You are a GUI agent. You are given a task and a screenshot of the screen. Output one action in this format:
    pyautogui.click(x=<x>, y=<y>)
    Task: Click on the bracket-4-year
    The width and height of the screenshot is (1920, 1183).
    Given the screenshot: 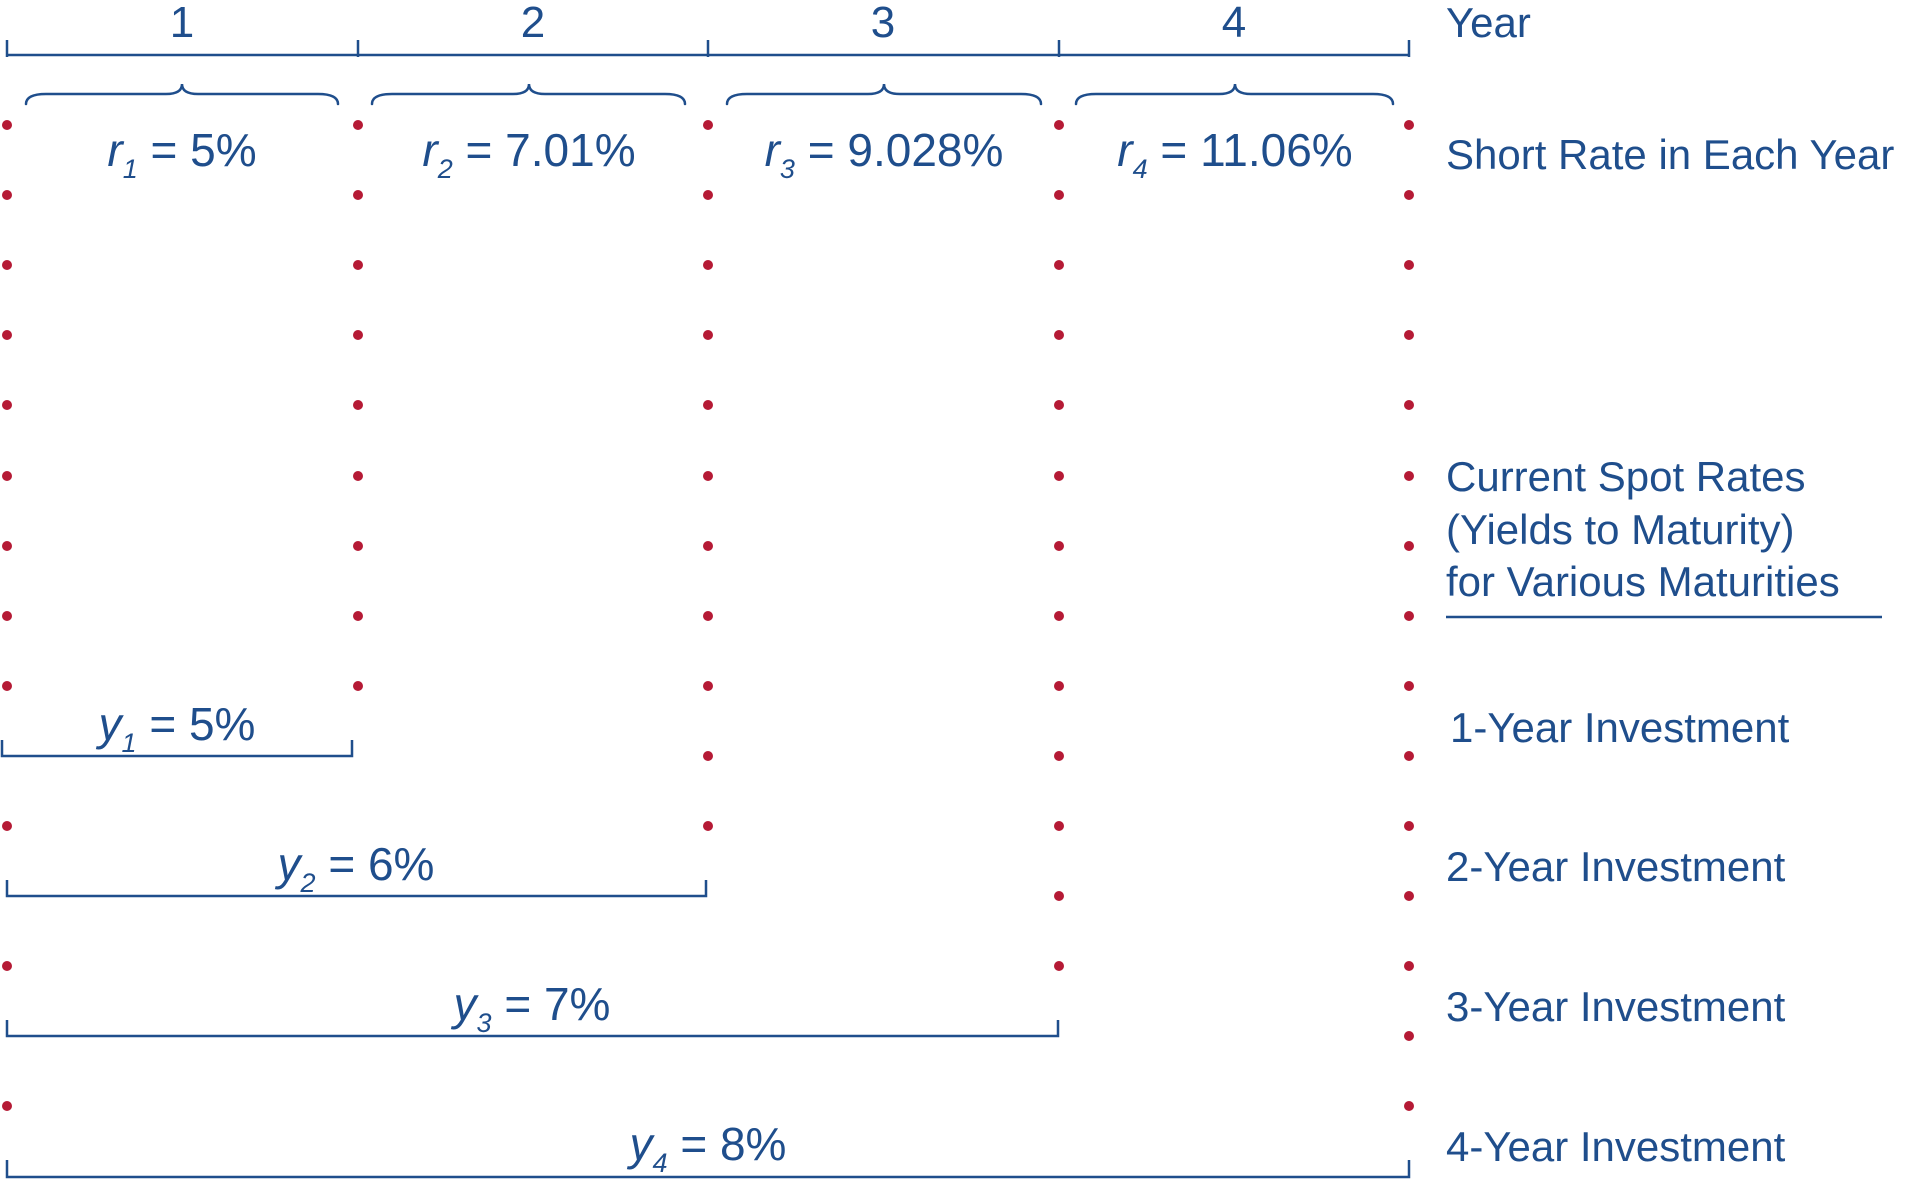 What is the action you would take?
    pyautogui.click(x=708, y=1169)
    